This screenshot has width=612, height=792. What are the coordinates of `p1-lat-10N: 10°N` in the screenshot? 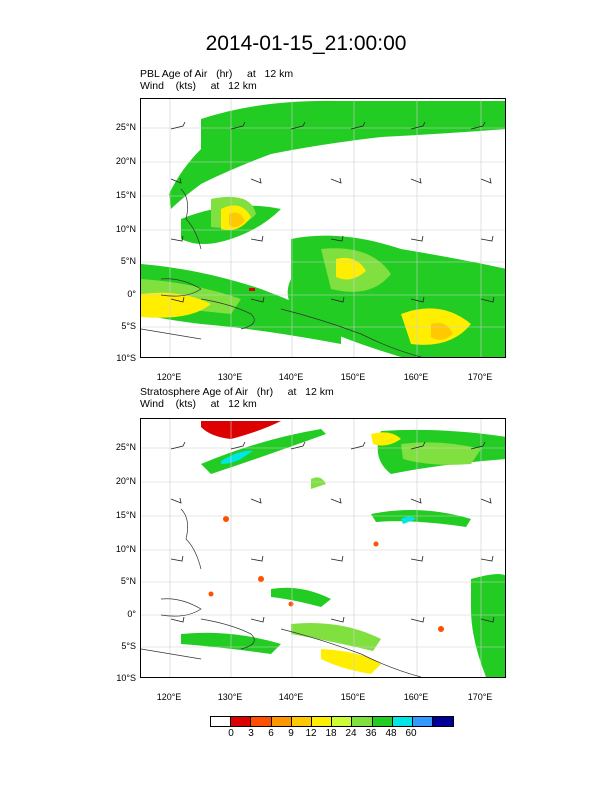 It's located at (125, 229).